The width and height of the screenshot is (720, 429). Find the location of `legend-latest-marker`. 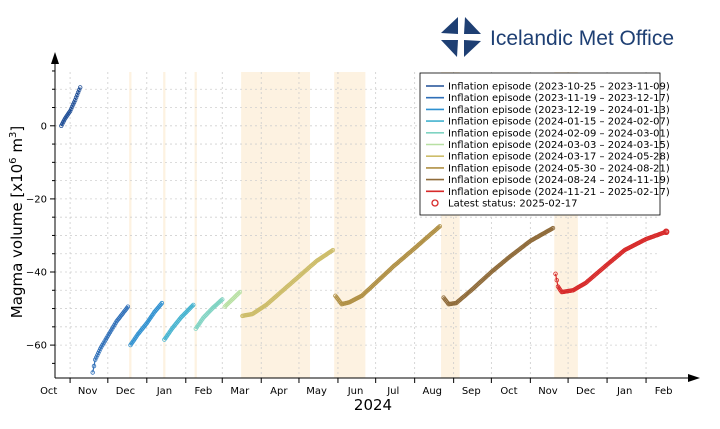

legend-latest-marker is located at coordinates (435, 203).